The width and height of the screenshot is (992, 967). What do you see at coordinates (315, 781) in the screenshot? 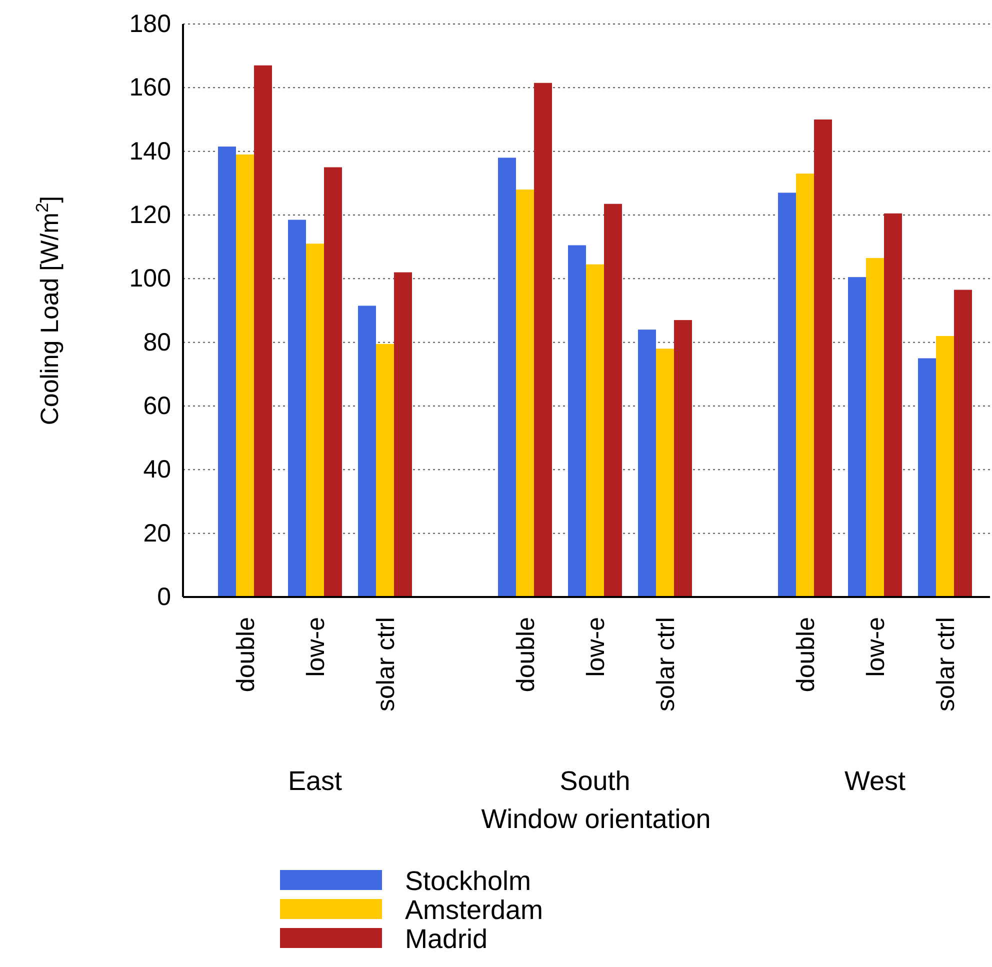
I see `text: East` at bounding box center [315, 781].